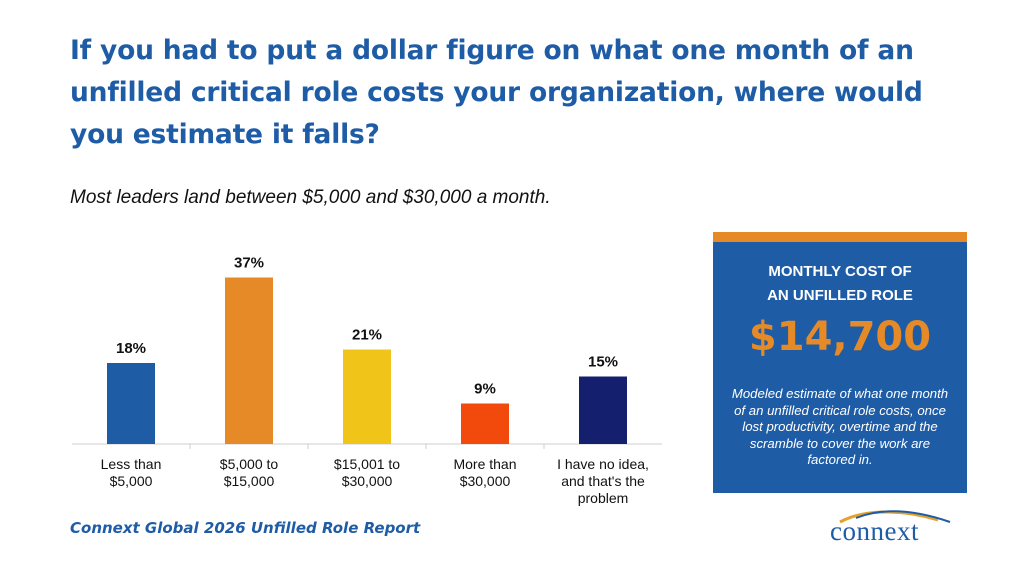  What do you see at coordinates (245, 528) in the screenshot?
I see `footer-source: Connext Global 2026 Unfilled Role Report` at bounding box center [245, 528].